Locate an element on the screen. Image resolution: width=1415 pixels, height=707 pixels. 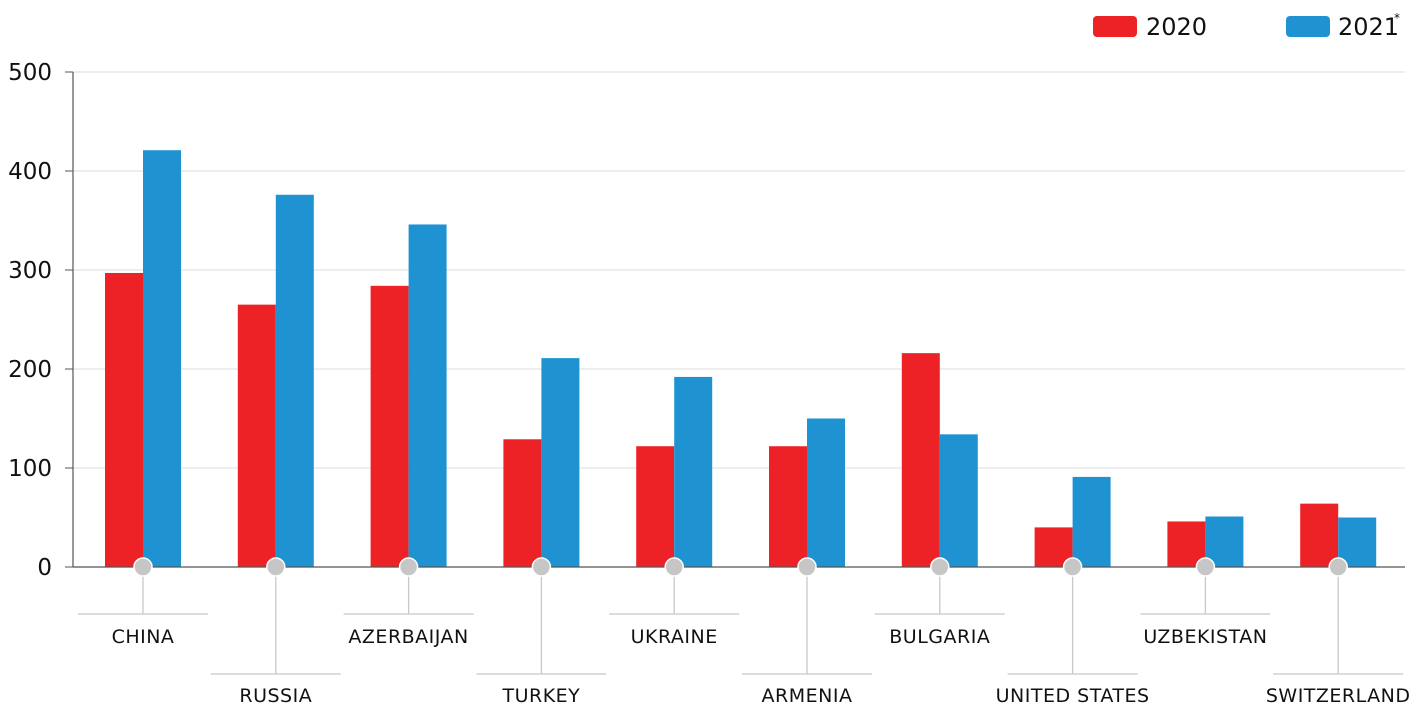
category-label: RUSSIA is located at coordinates (275, 696).